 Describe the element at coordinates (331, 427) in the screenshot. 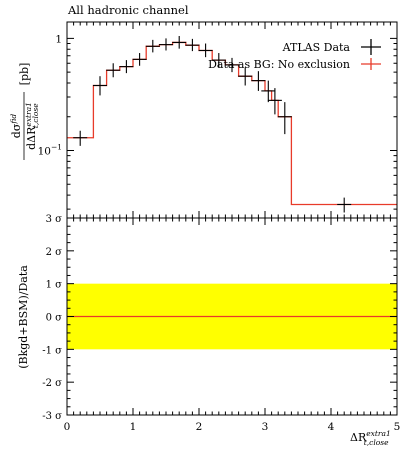

I see `x-tick-label: 4` at that location.